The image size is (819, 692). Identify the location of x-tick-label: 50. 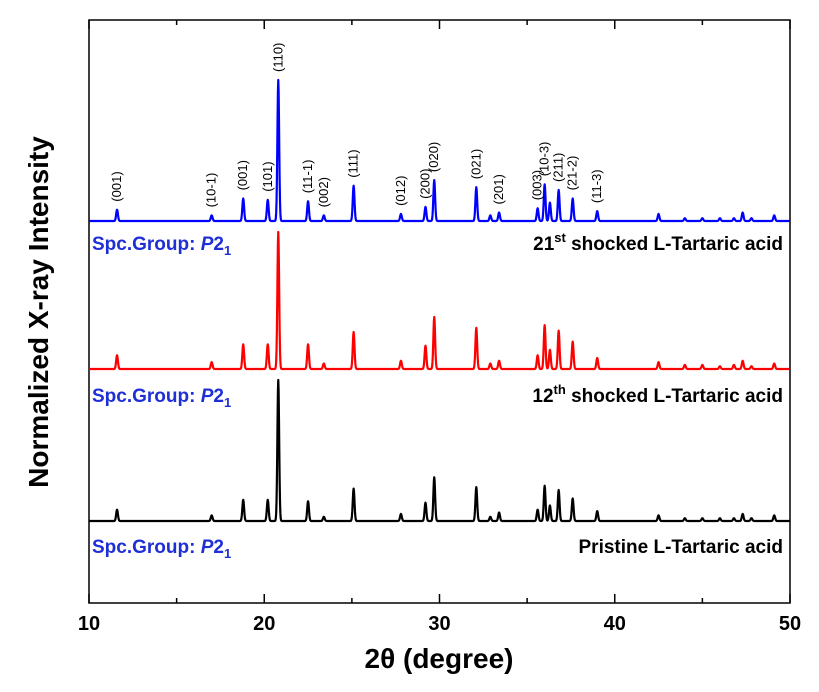
(790, 624).